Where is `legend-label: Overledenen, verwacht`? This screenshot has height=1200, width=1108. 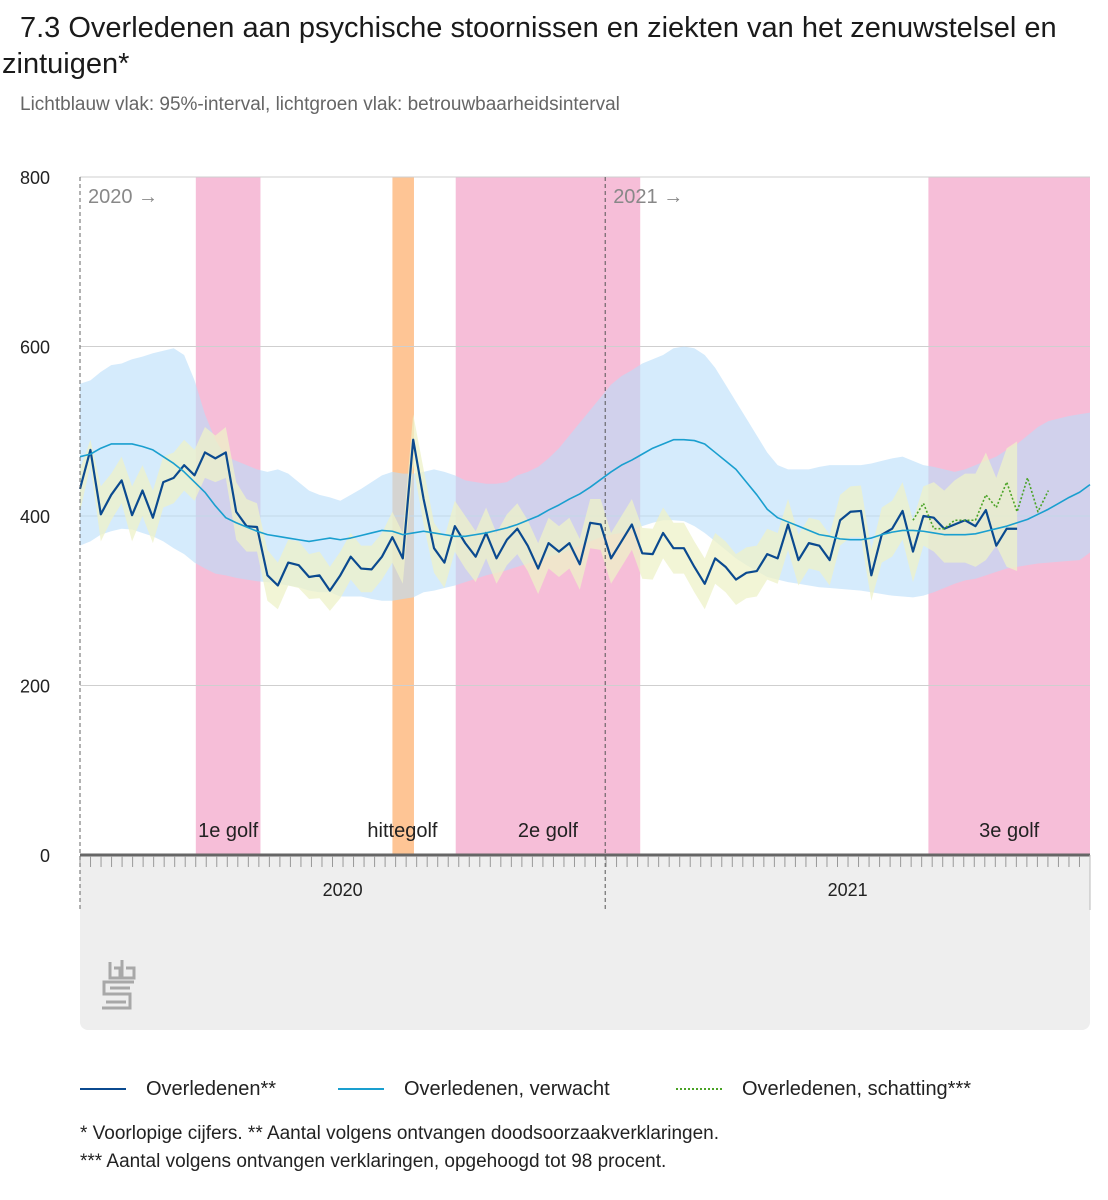
legend-label: Overledenen, verwacht is located at coordinates (507, 1088).